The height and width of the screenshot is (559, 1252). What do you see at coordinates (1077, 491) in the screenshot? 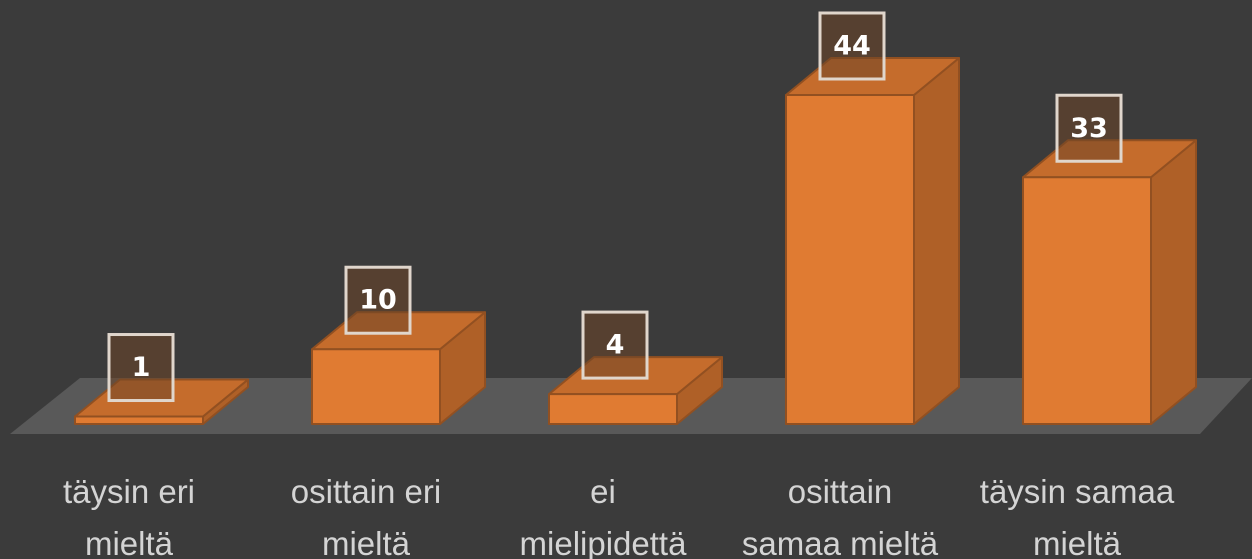
I see `x-tick-label: täysin samaa` at bounding box center [1077, 491].